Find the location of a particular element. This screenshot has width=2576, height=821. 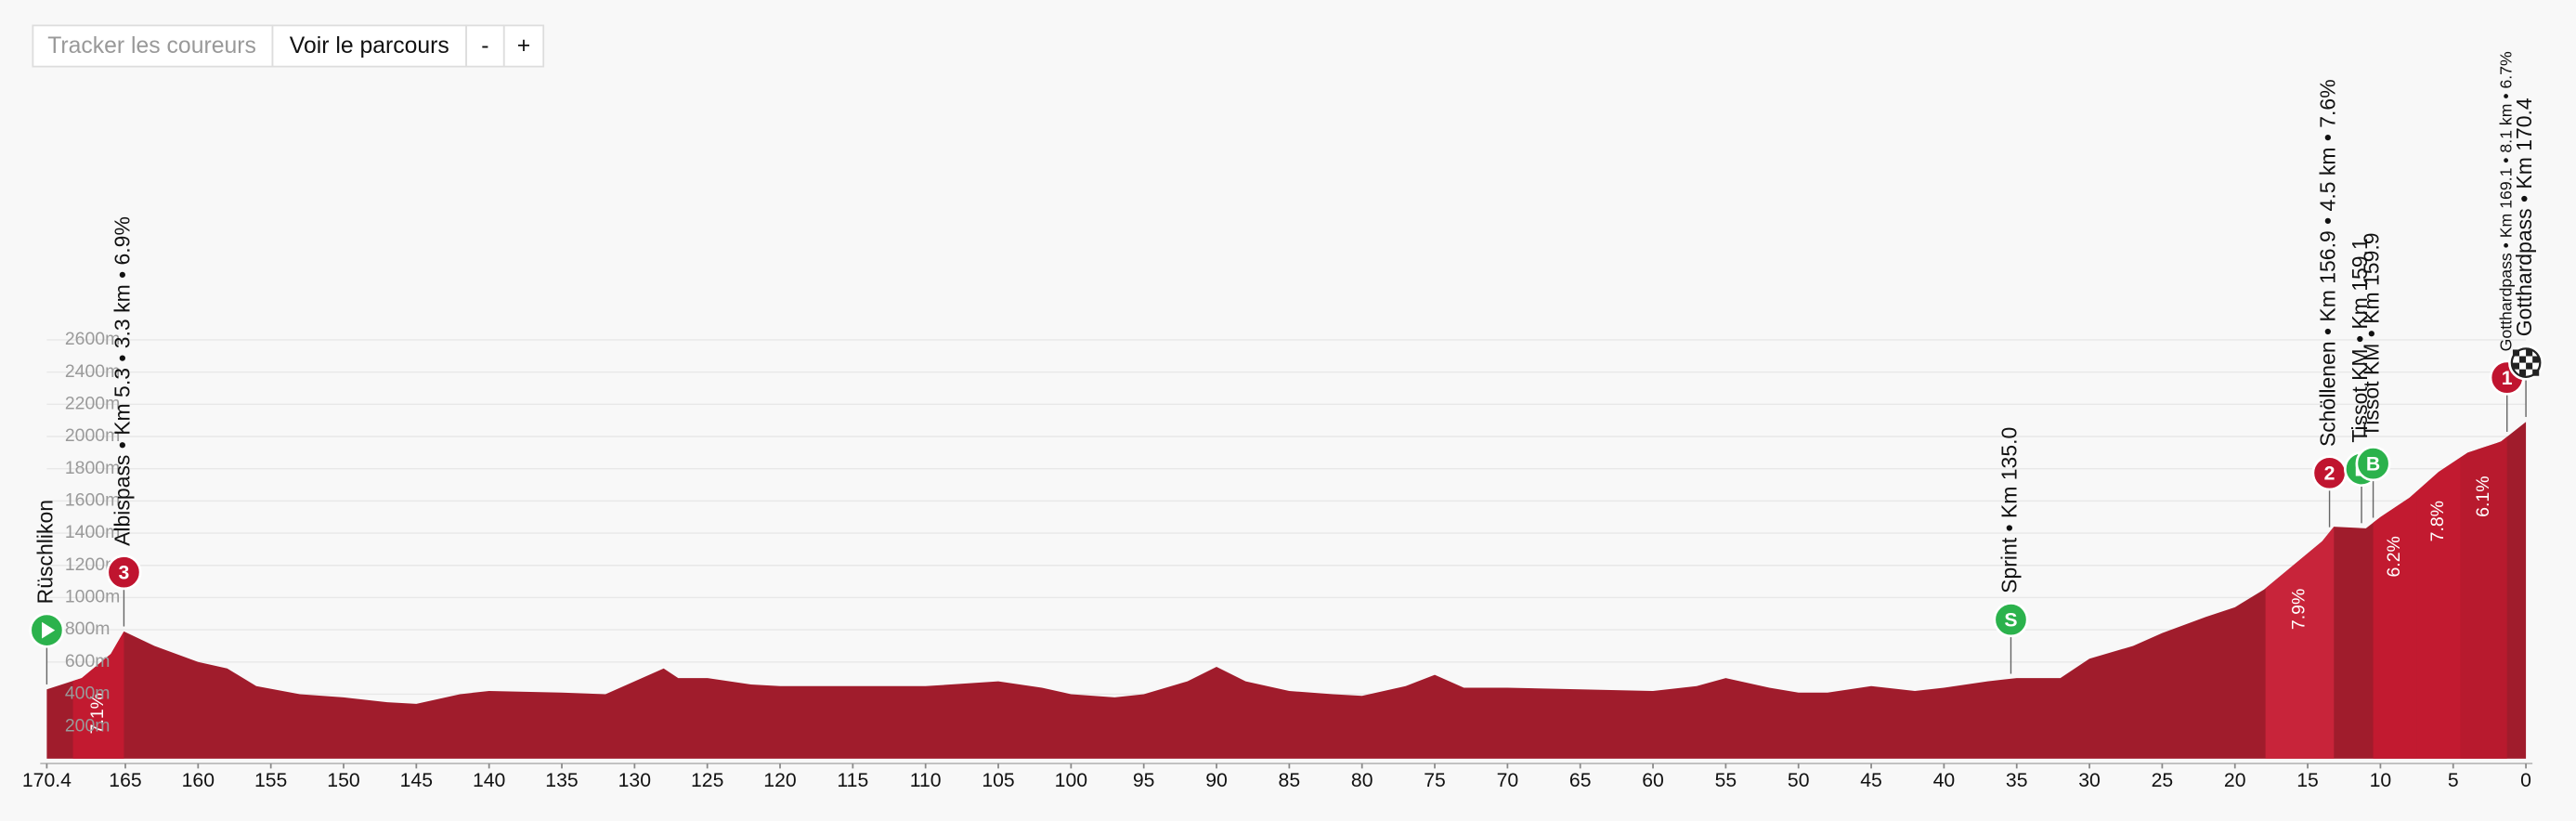

x-tick-label: 125 is located at coordinates (707, 780).